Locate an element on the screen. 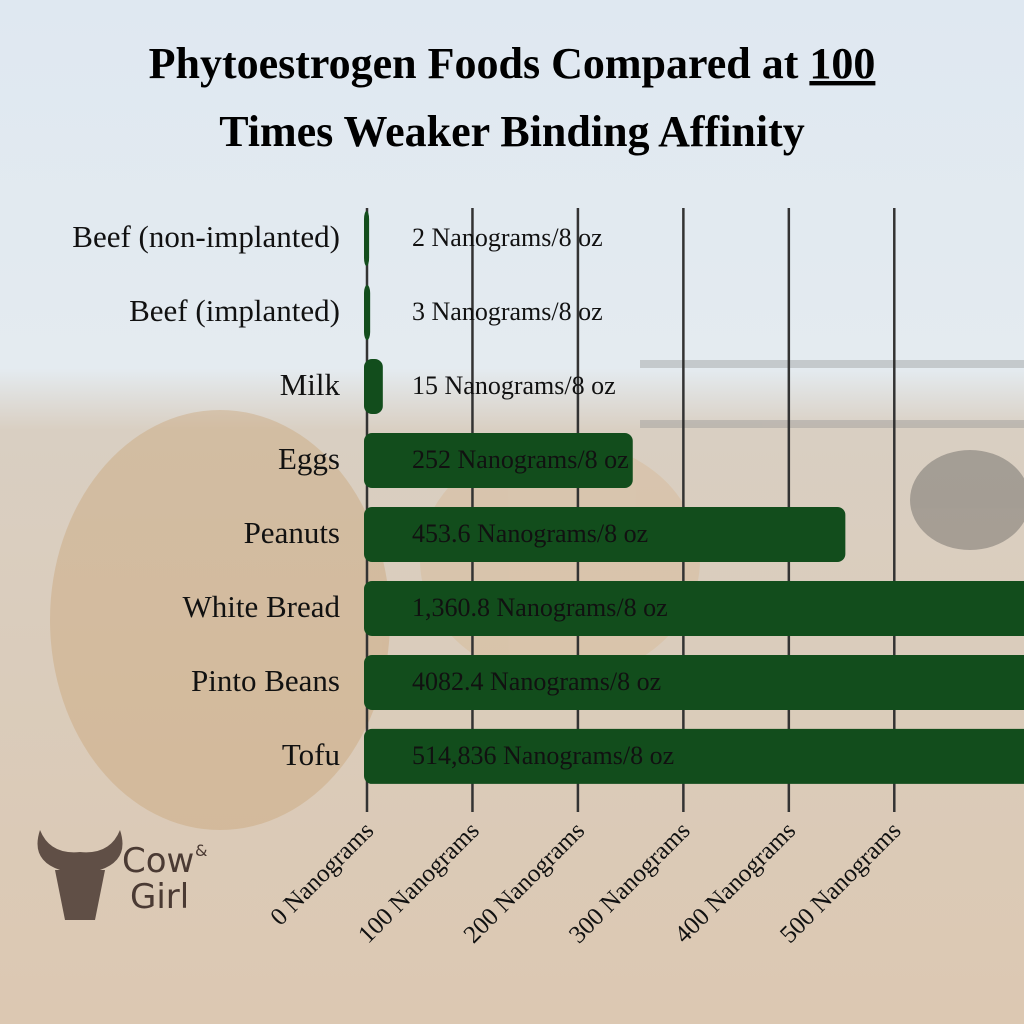 Image resolution: width=1024 pixels, height=1024 pixels. chart-title: Phytoestrogen Foods Compared at 100 is located at coordinates (512, 63).